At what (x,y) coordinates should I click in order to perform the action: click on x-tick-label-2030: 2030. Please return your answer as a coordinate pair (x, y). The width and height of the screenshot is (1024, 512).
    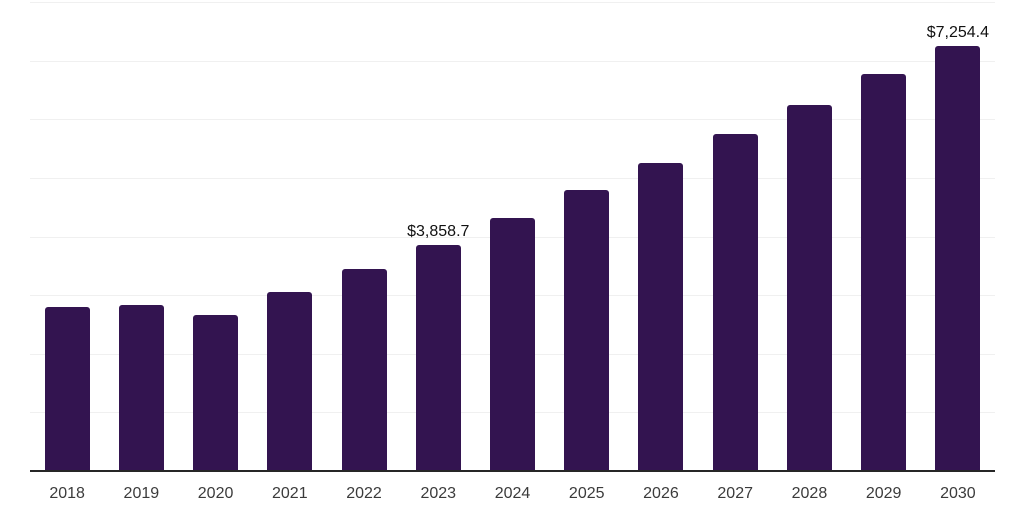
    Looking at the image, I should click on (958, 493).